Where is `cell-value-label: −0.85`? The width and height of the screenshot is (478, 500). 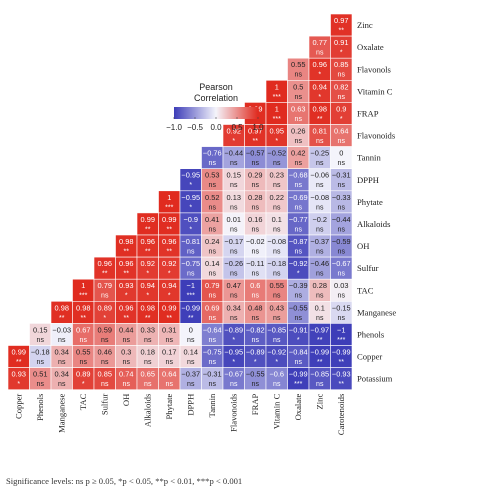 cell-value-label: −0.85 is located at coordinates (319, 374).